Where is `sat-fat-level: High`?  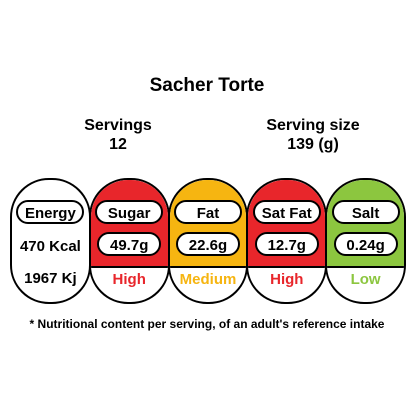 sat-fat-level: High is located at coordinates (287, 279).